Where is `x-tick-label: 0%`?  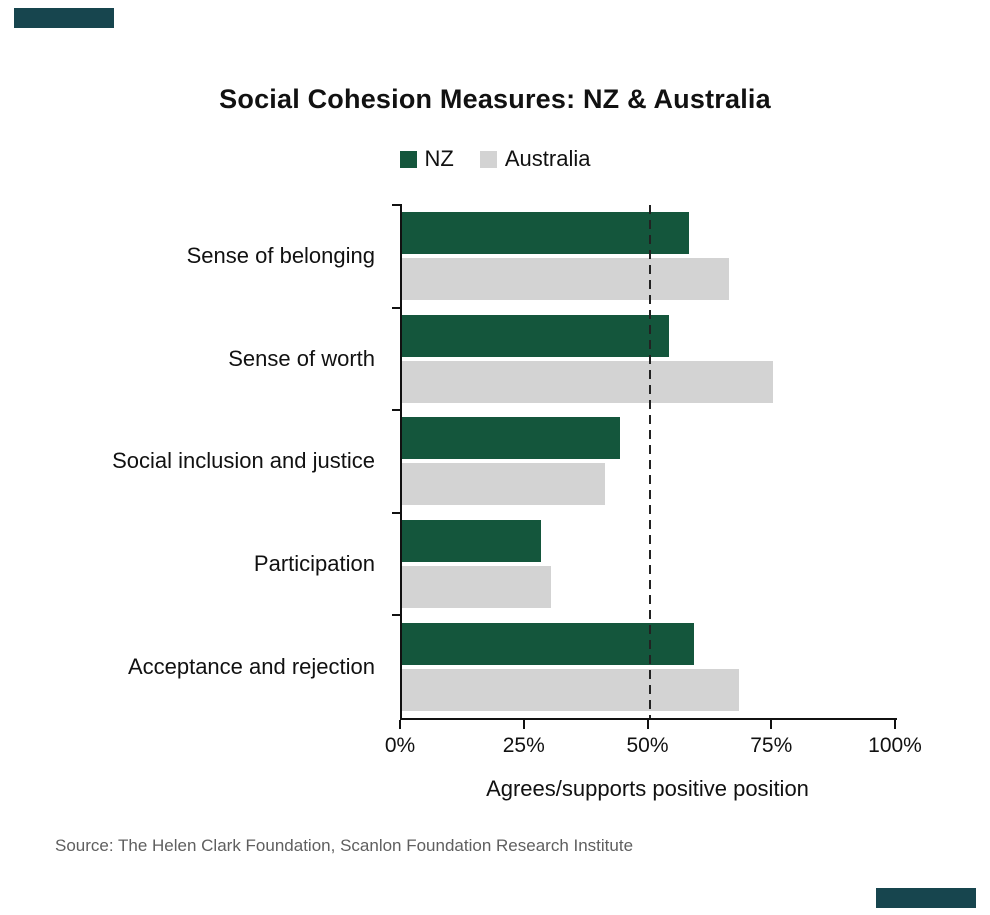 x-tick-label: 0% is located at coordinates (400, 745).